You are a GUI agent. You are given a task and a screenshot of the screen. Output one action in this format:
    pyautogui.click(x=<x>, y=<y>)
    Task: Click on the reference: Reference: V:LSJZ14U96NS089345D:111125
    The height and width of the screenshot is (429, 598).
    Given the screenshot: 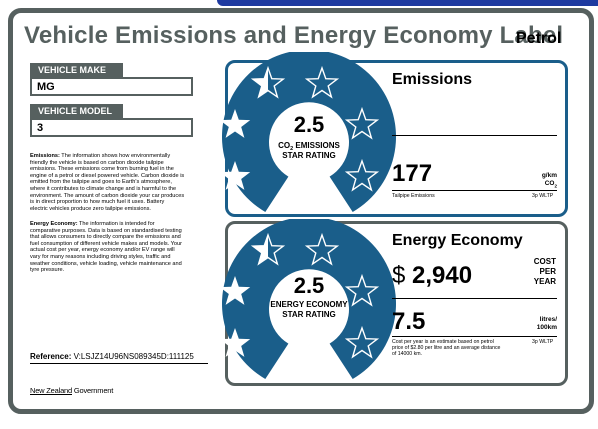 What is the action you would take?
    pyautogui.click(x=119, y=358)
    